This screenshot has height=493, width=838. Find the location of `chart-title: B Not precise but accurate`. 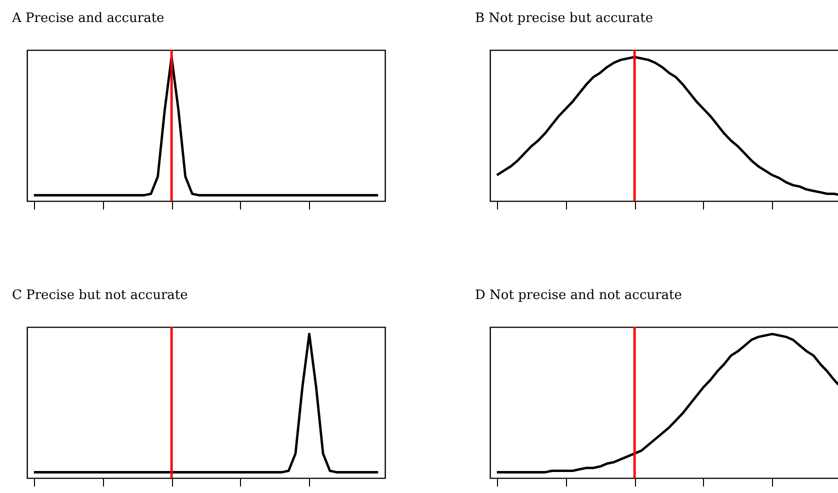

chart-title: B Not precise but accurate is located at coordinates (564, 18).